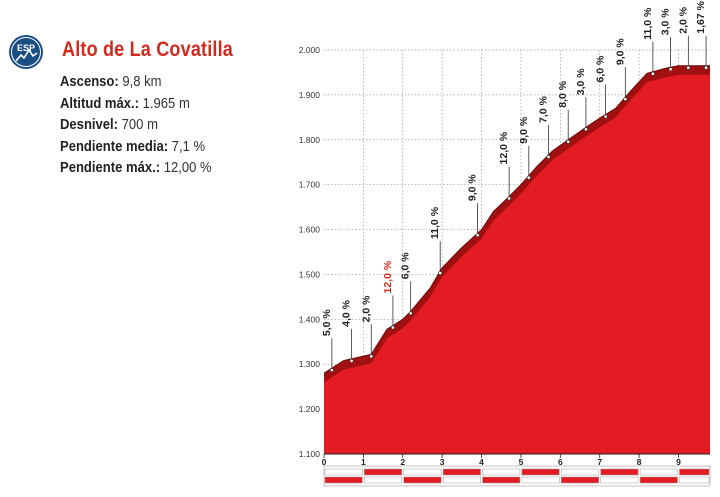 Image resolution: width=720 pixels, height=497 pixels. I want to click on stat-label: Desnivel:, so click(89, 125).